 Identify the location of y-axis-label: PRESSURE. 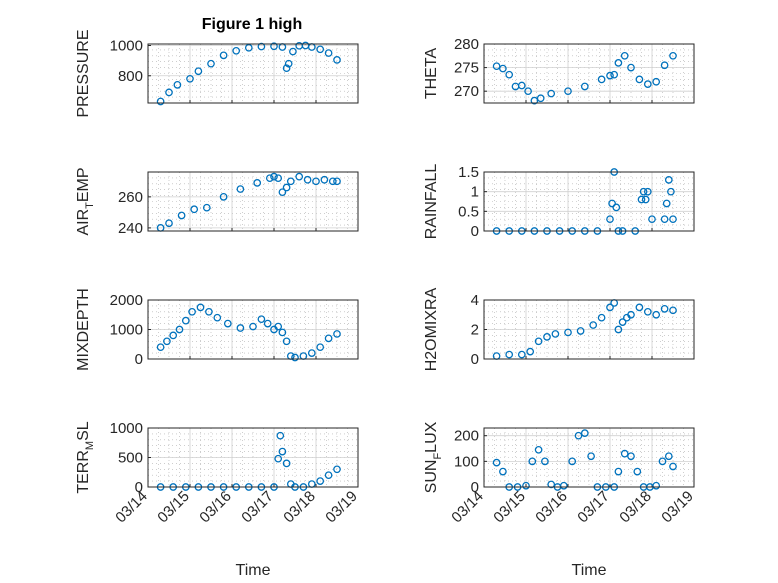
(83, 73).